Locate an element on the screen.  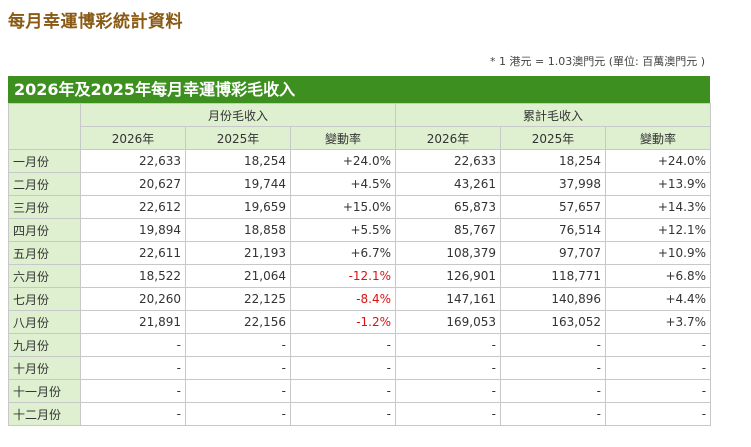
cumulative-2025-value: 118,771 is located at coordinates (553, 276).